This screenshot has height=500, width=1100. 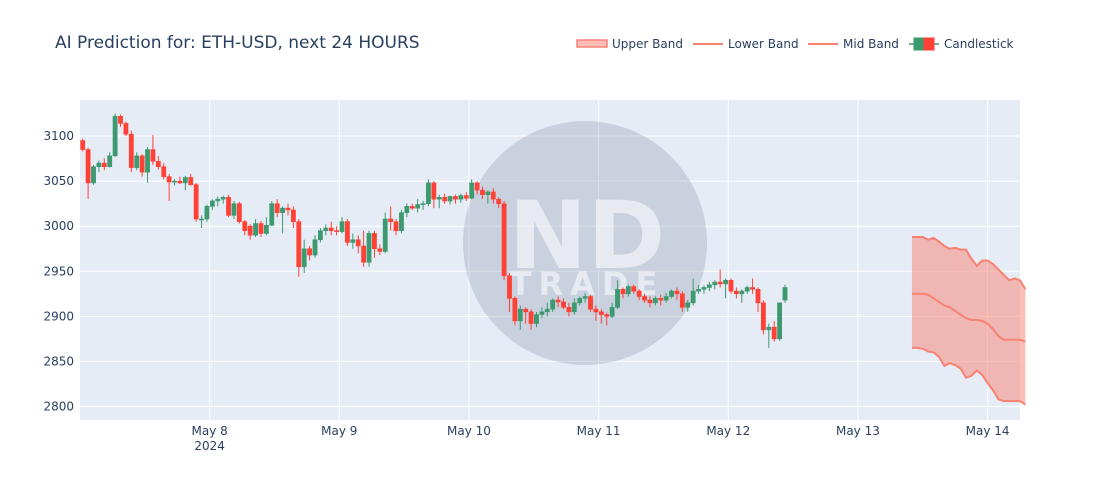 I want to click on legend-label: Lower Band, so click(x=763, y=44).